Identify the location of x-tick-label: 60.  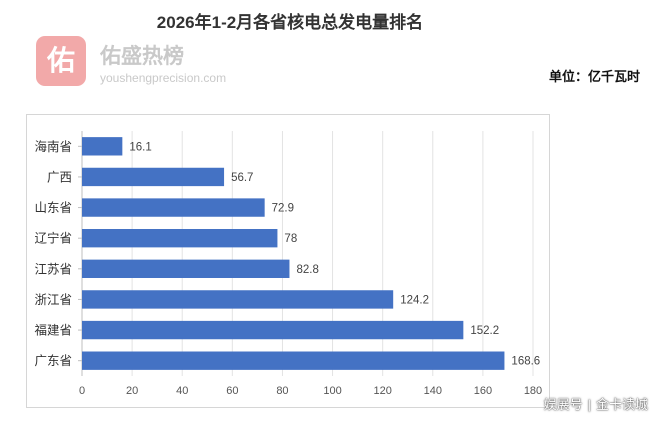
(232, 391).